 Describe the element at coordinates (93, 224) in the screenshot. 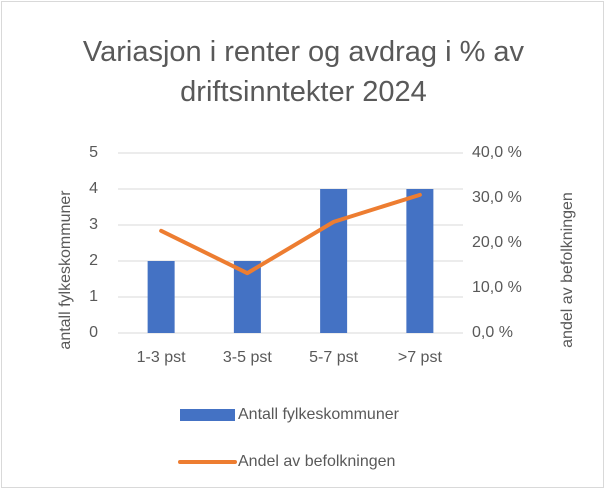

I see `y-tick-label: 3` at that location.